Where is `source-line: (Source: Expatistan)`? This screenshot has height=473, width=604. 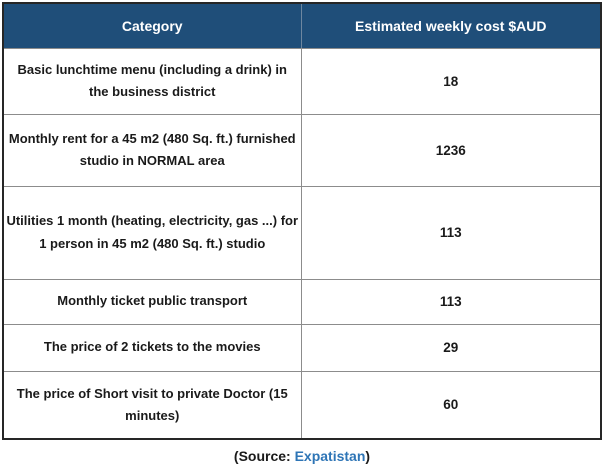 source-line: (Source: Expatistan) is located at coordinates (302, 456).